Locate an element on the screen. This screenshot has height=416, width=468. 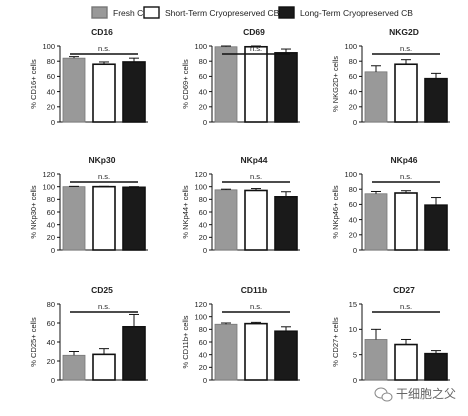
y-tick-label-cd11b-80: 80 is located at coordinates (203, 329).